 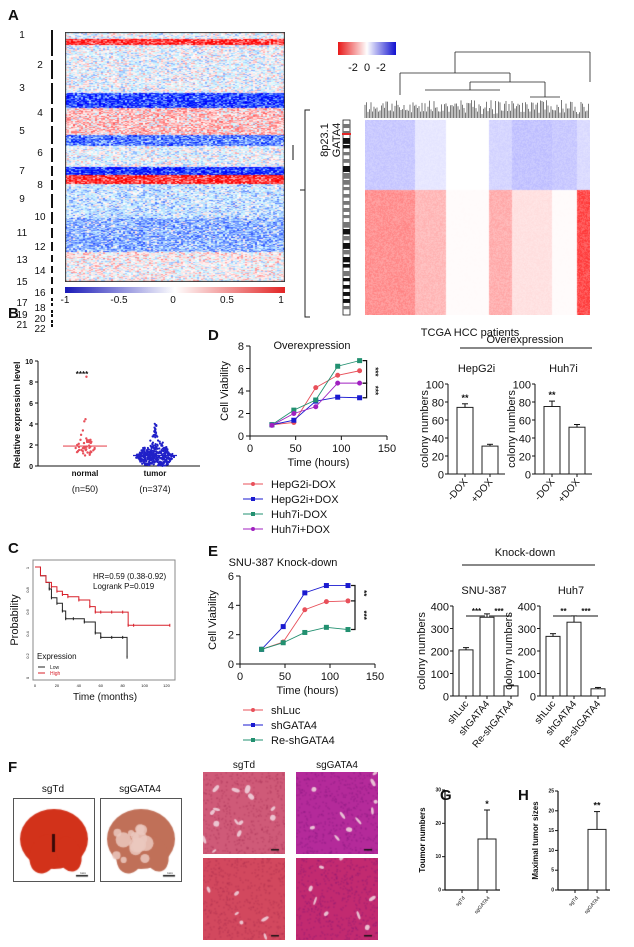 What do you see at coordinates (22, 303) in the screenshot?
I see `chromosome-label: 17` at bounding box center [22, 303].